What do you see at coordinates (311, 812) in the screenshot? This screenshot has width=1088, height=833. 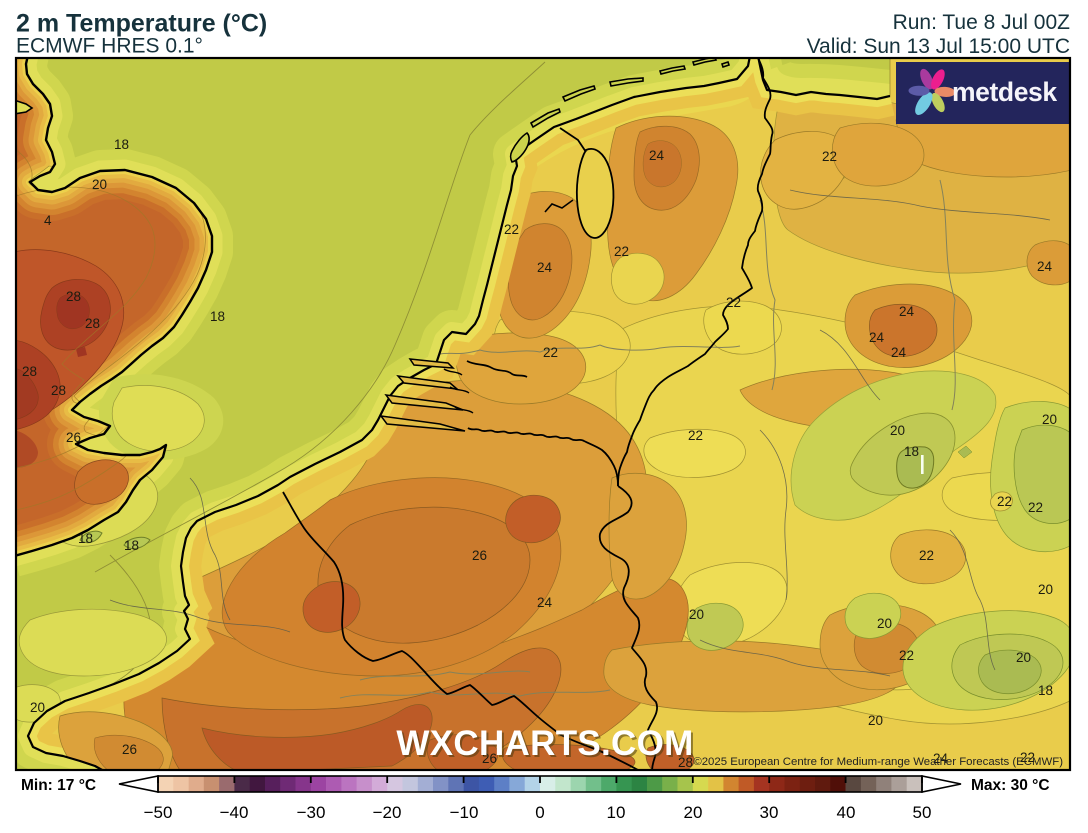 I see `svg-text: −30` at bounding box center [311, 812].